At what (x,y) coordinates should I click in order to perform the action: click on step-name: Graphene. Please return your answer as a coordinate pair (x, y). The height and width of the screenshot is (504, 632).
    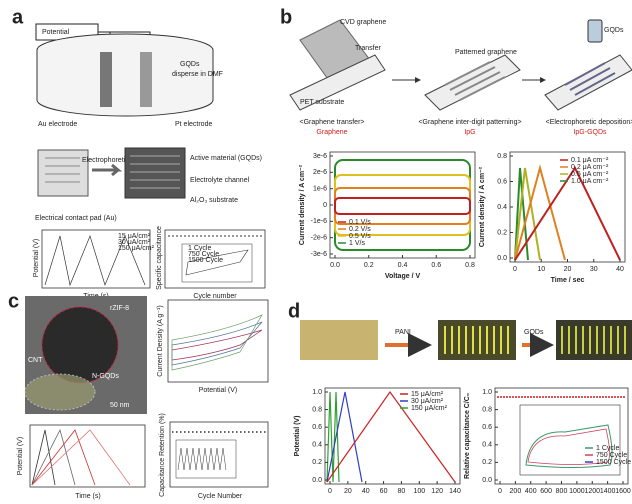
    Looking at the image, I should click on (331, 132).